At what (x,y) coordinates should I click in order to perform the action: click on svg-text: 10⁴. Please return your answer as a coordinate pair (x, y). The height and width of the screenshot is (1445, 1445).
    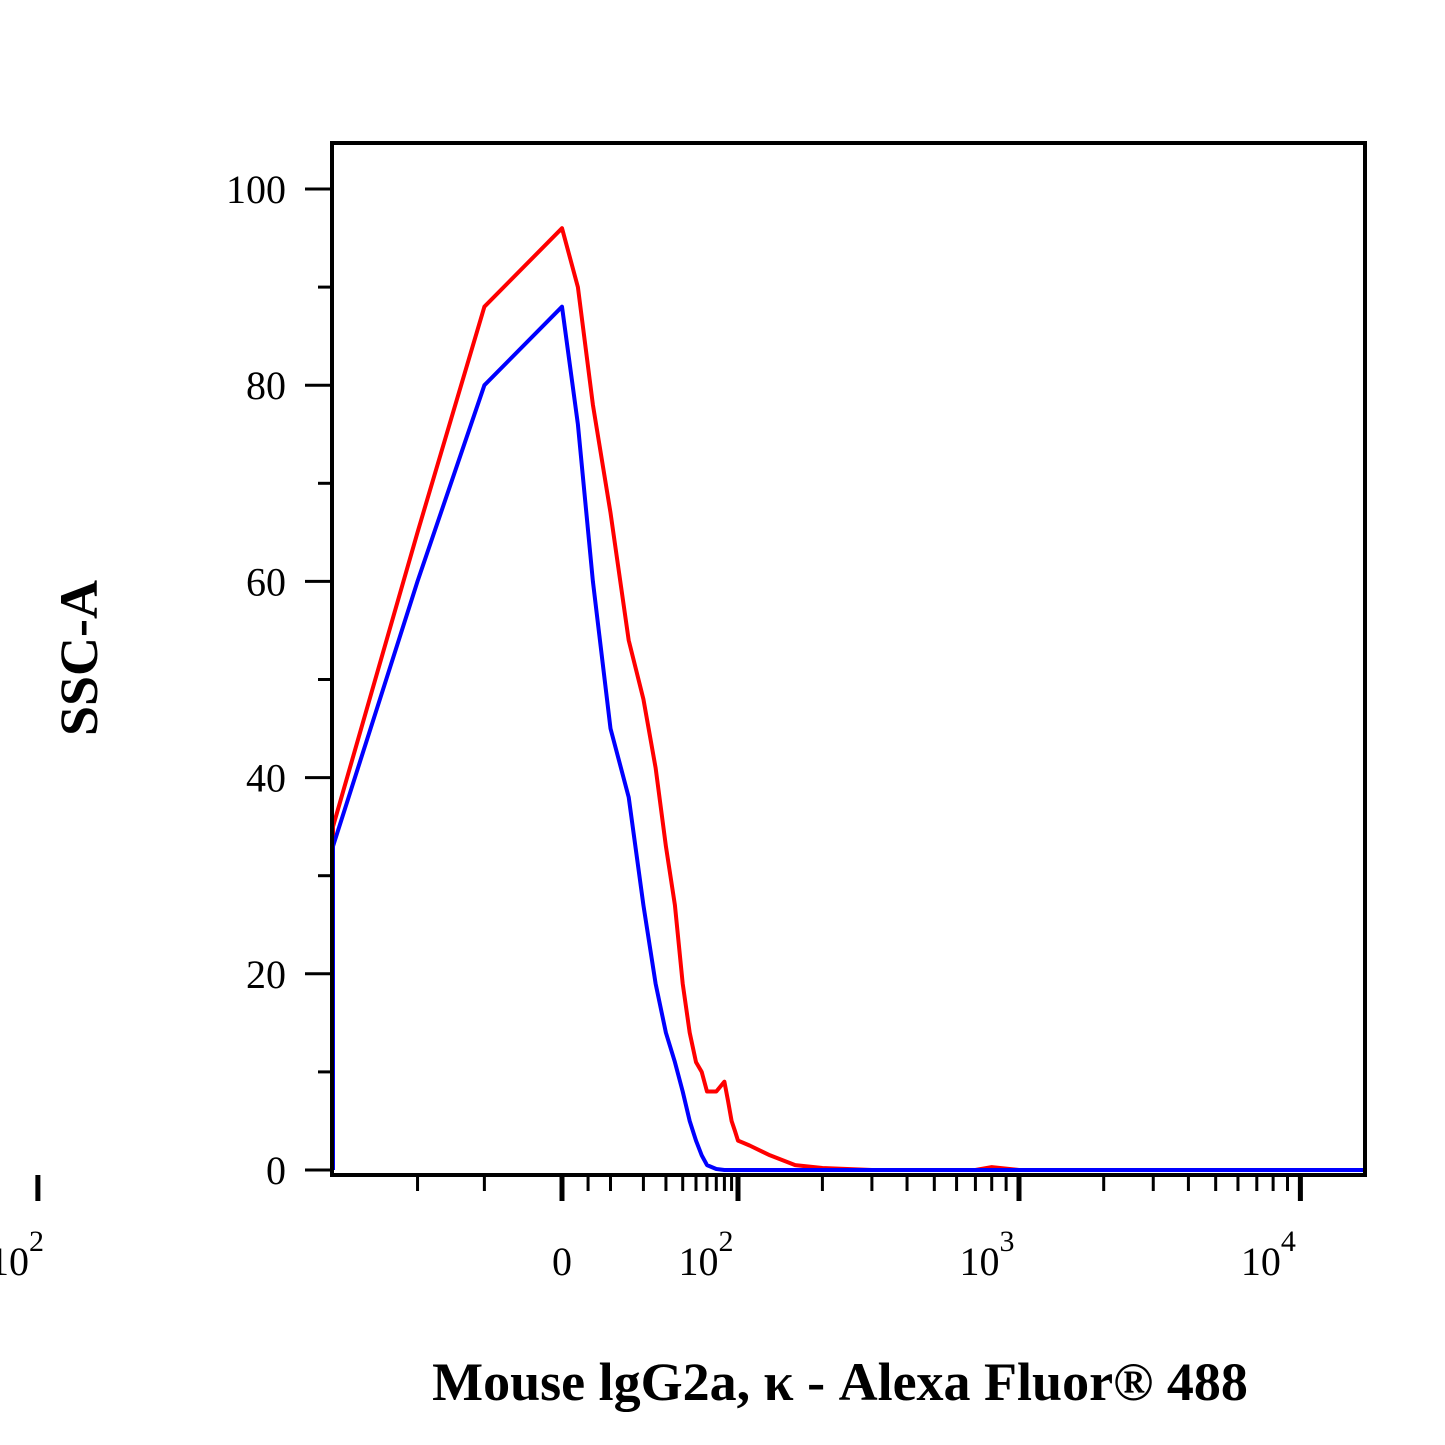
    Looking at the image, I should click on (1268, 1254).